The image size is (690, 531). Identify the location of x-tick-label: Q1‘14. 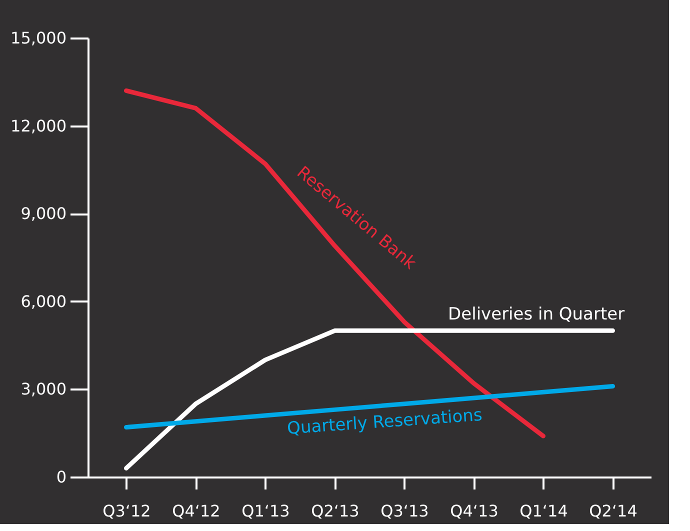
(544, 511).